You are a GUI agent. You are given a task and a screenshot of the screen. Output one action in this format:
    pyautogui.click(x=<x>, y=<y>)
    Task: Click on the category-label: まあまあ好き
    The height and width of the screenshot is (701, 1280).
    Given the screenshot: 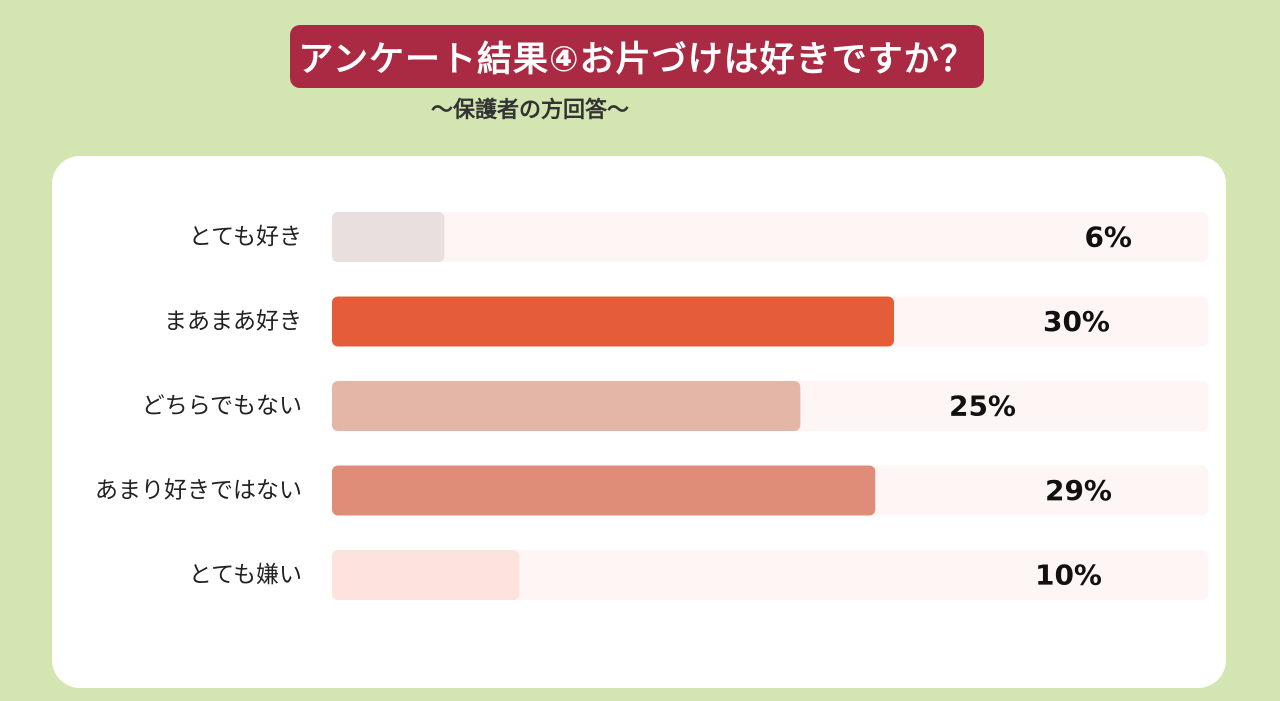 What is the action you would take?
    pyautogui.click(x=233, y=322)
    